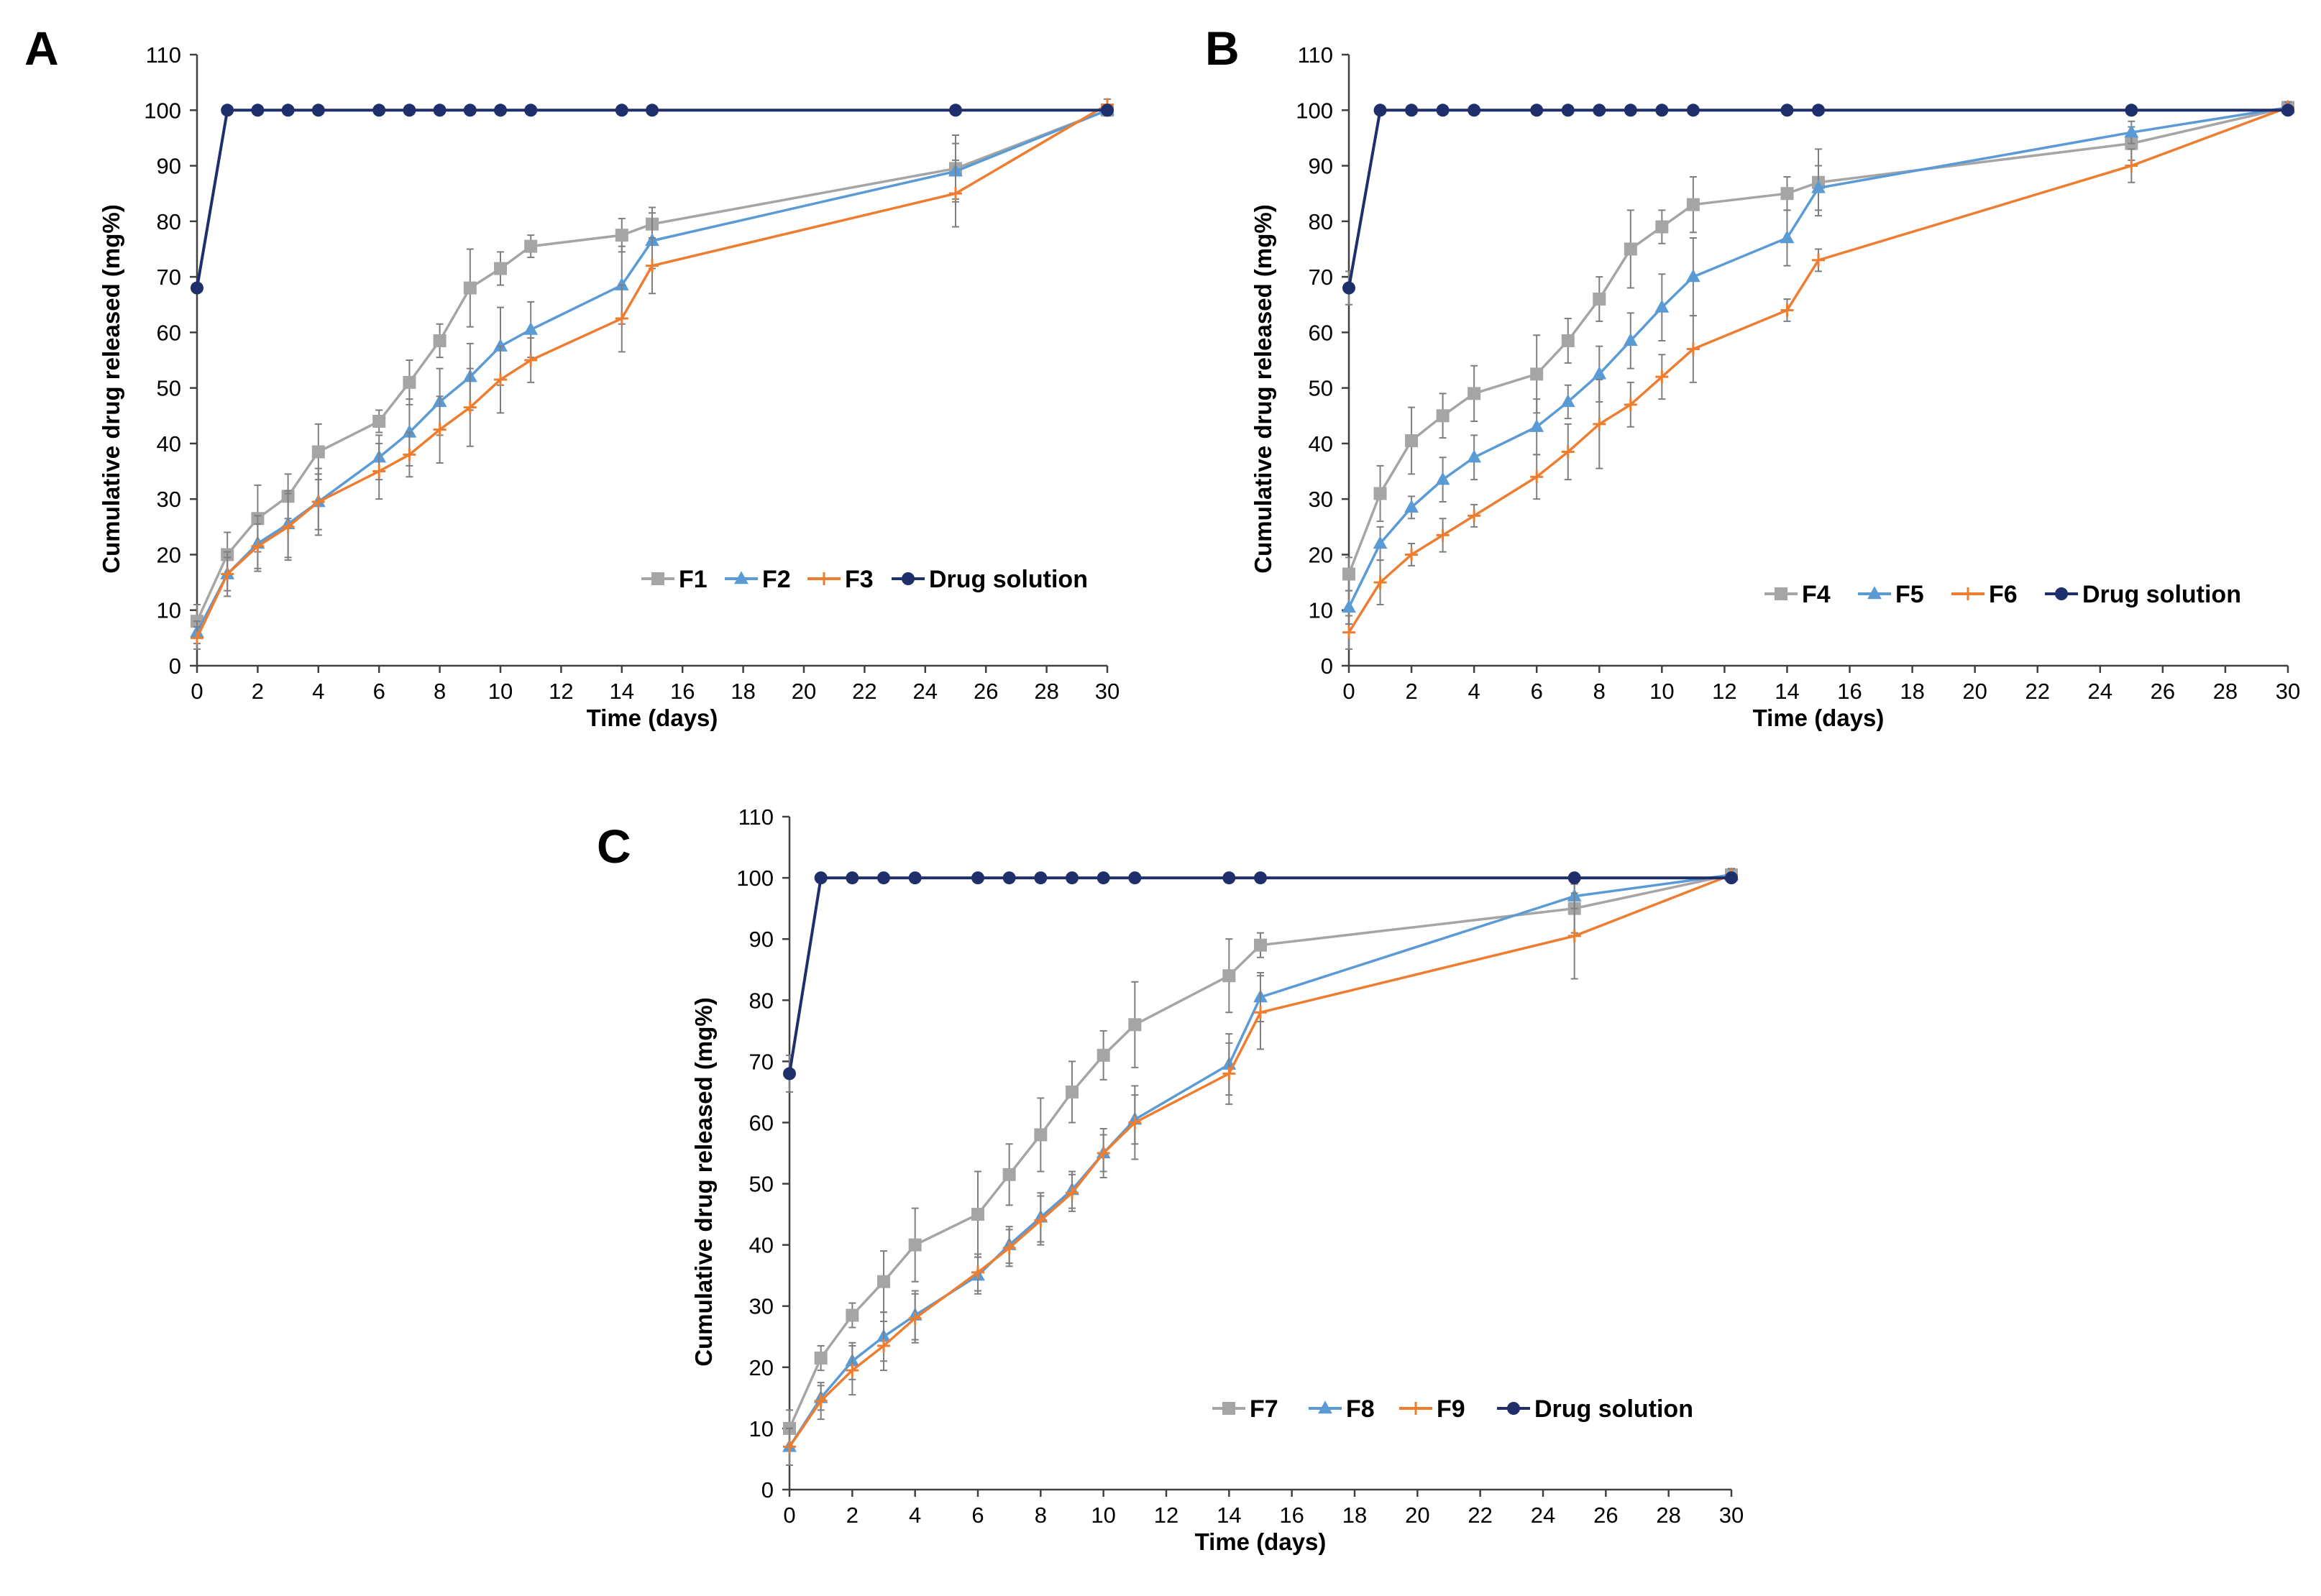  I want to click on legend-label: F6, so click(2003, 594).